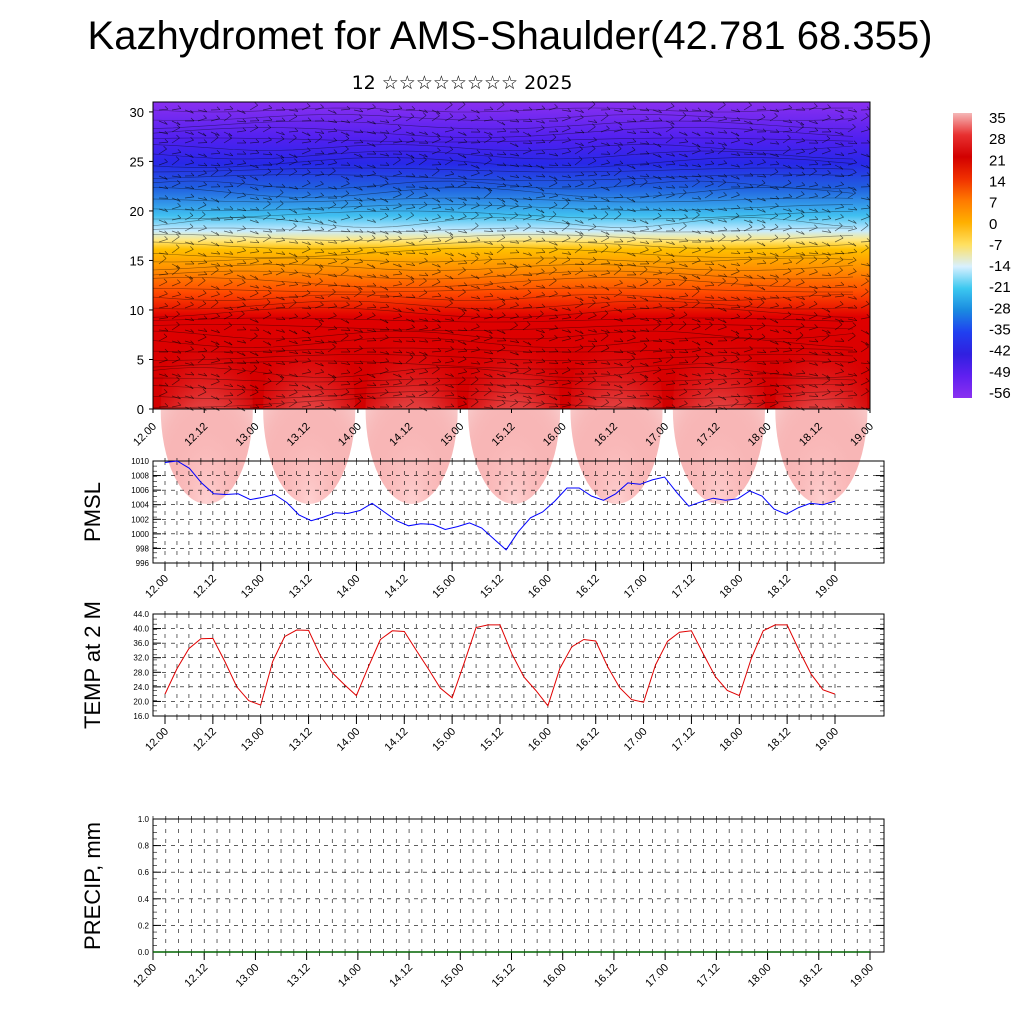 The width and height of the screenshot is (1024, 1024). Describe the element at coordinates (518, 665) in the screenshot. I see `temp2m-frame` at that location.